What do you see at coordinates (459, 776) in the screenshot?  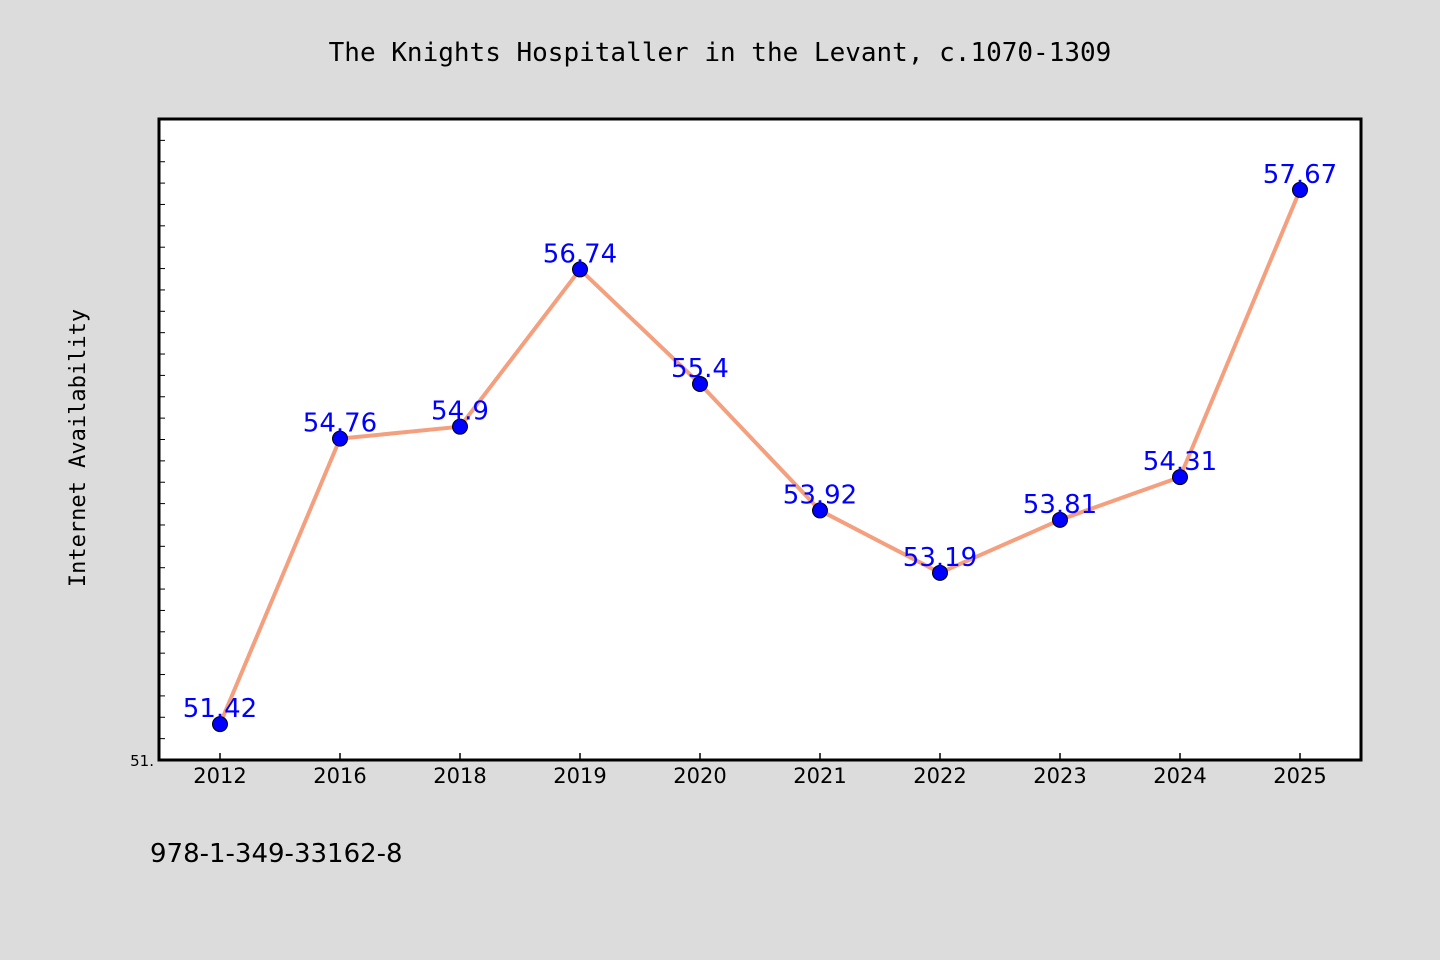 I see `x-tick-label: 2018` at bounding box center [459, 776].